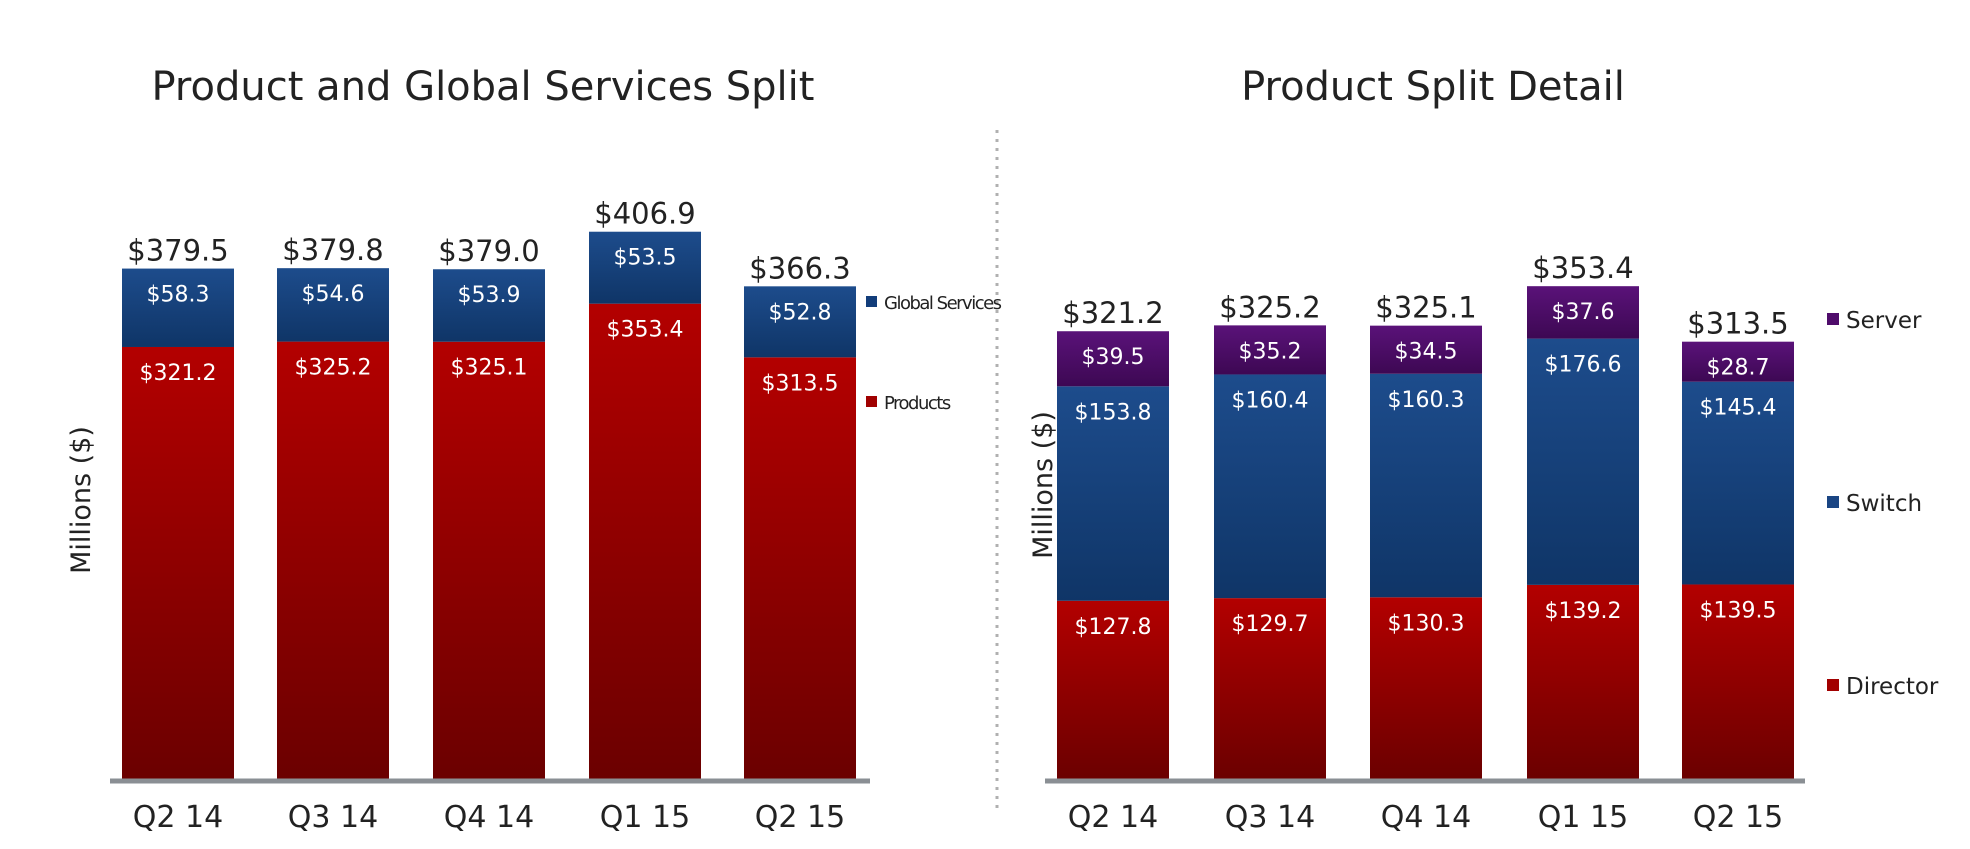  What do you see at coordinates (917, 403) in the screenshot?
I see `legend-label-products: Products` at bounding box center [917, 403].